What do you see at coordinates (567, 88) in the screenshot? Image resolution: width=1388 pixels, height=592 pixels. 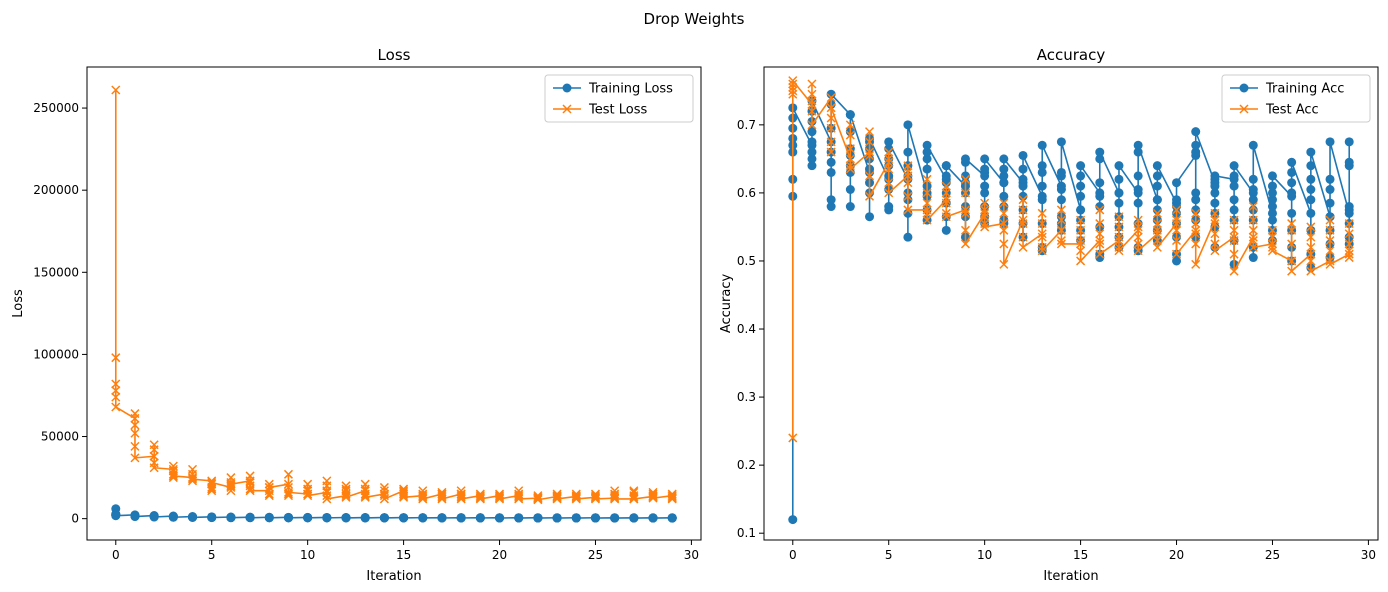 I see `legend-marker` at bounding box center [567, 88].